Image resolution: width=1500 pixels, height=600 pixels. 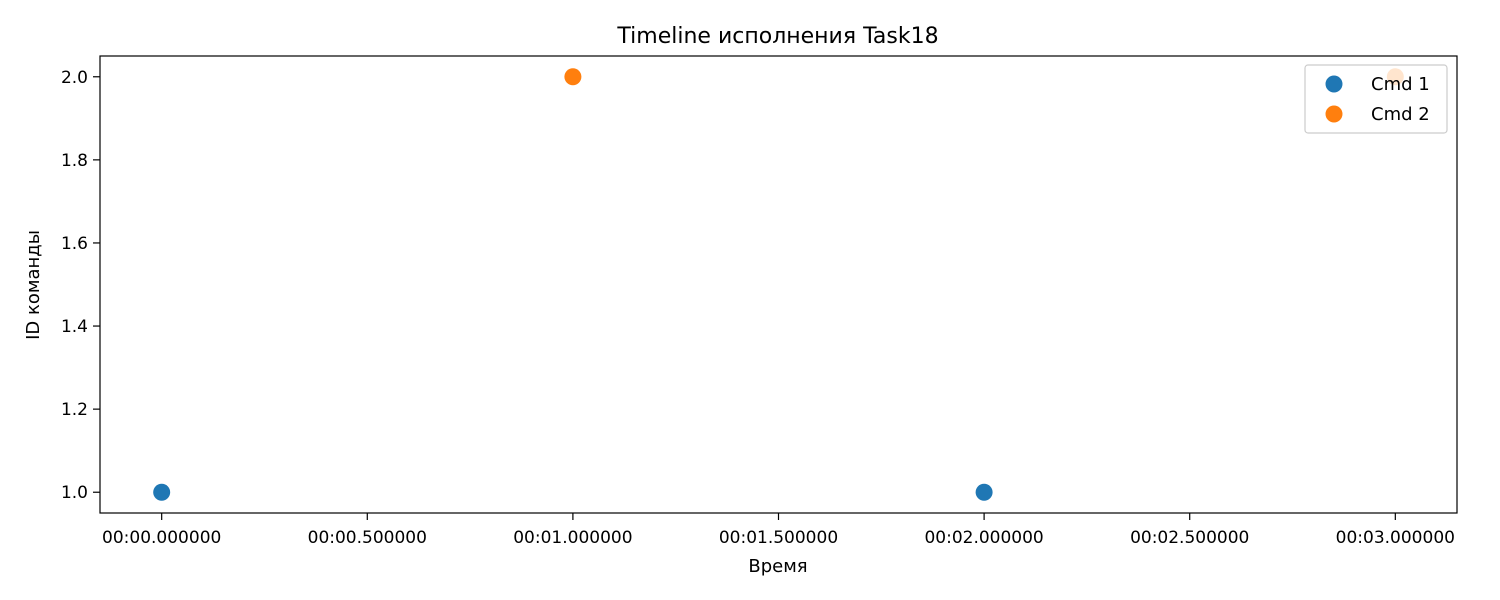 What do you see at coordinates (572, 538) in the screenshot?
I see `x-tick-label: 00:01.000000` at bounding box center [572, 538].